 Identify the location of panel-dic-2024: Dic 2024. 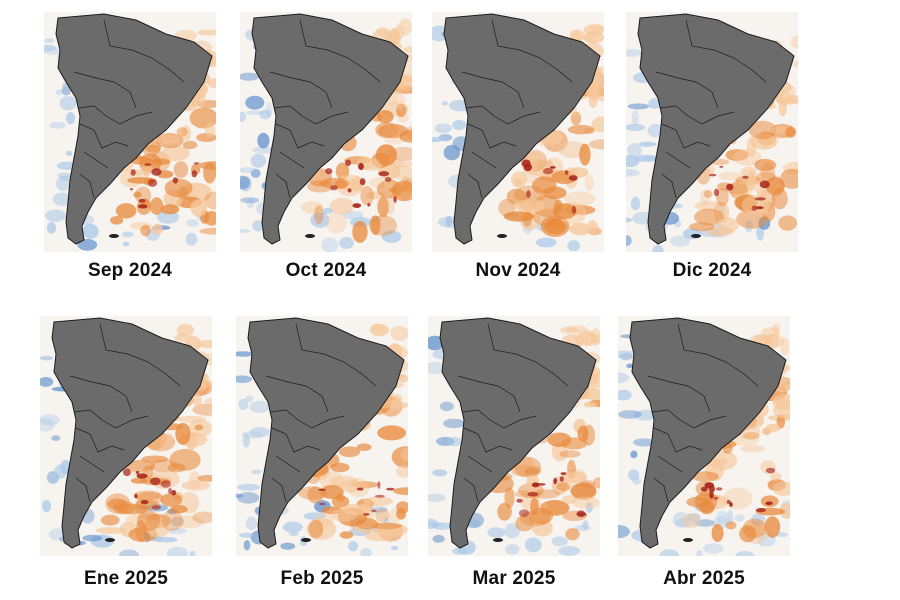
(712, 146).